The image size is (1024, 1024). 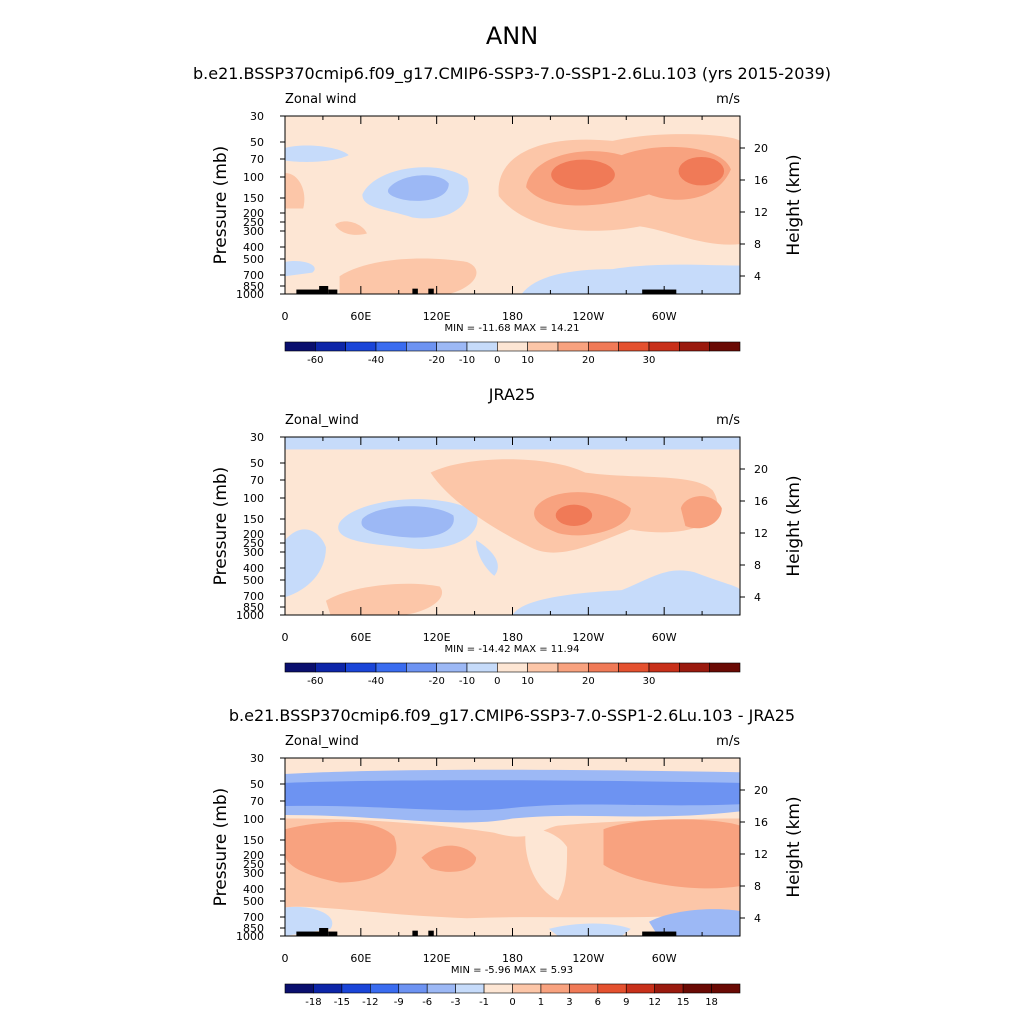 I want to click on colorbar-label: 30, so click(x=649, y=681).